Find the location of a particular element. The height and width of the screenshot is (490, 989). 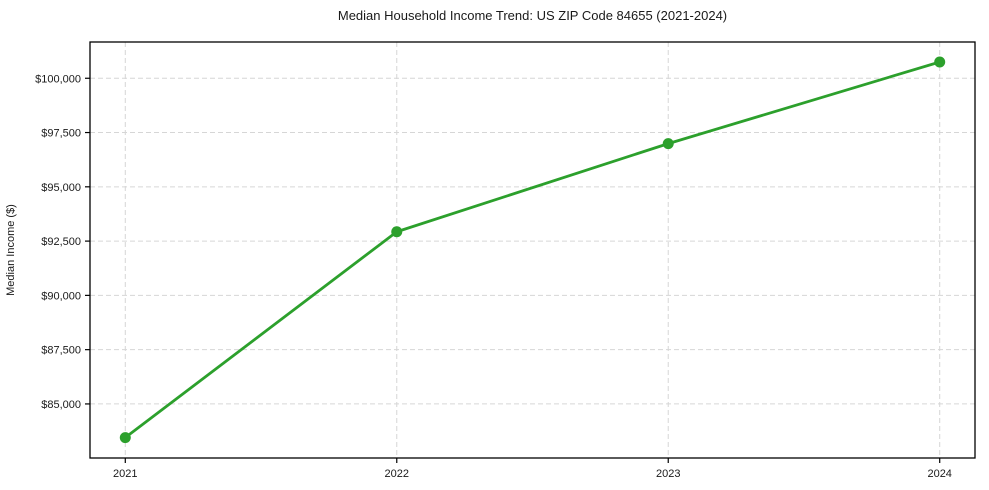

y-tick-label: $100,000 is located at coordinates (58, 79).